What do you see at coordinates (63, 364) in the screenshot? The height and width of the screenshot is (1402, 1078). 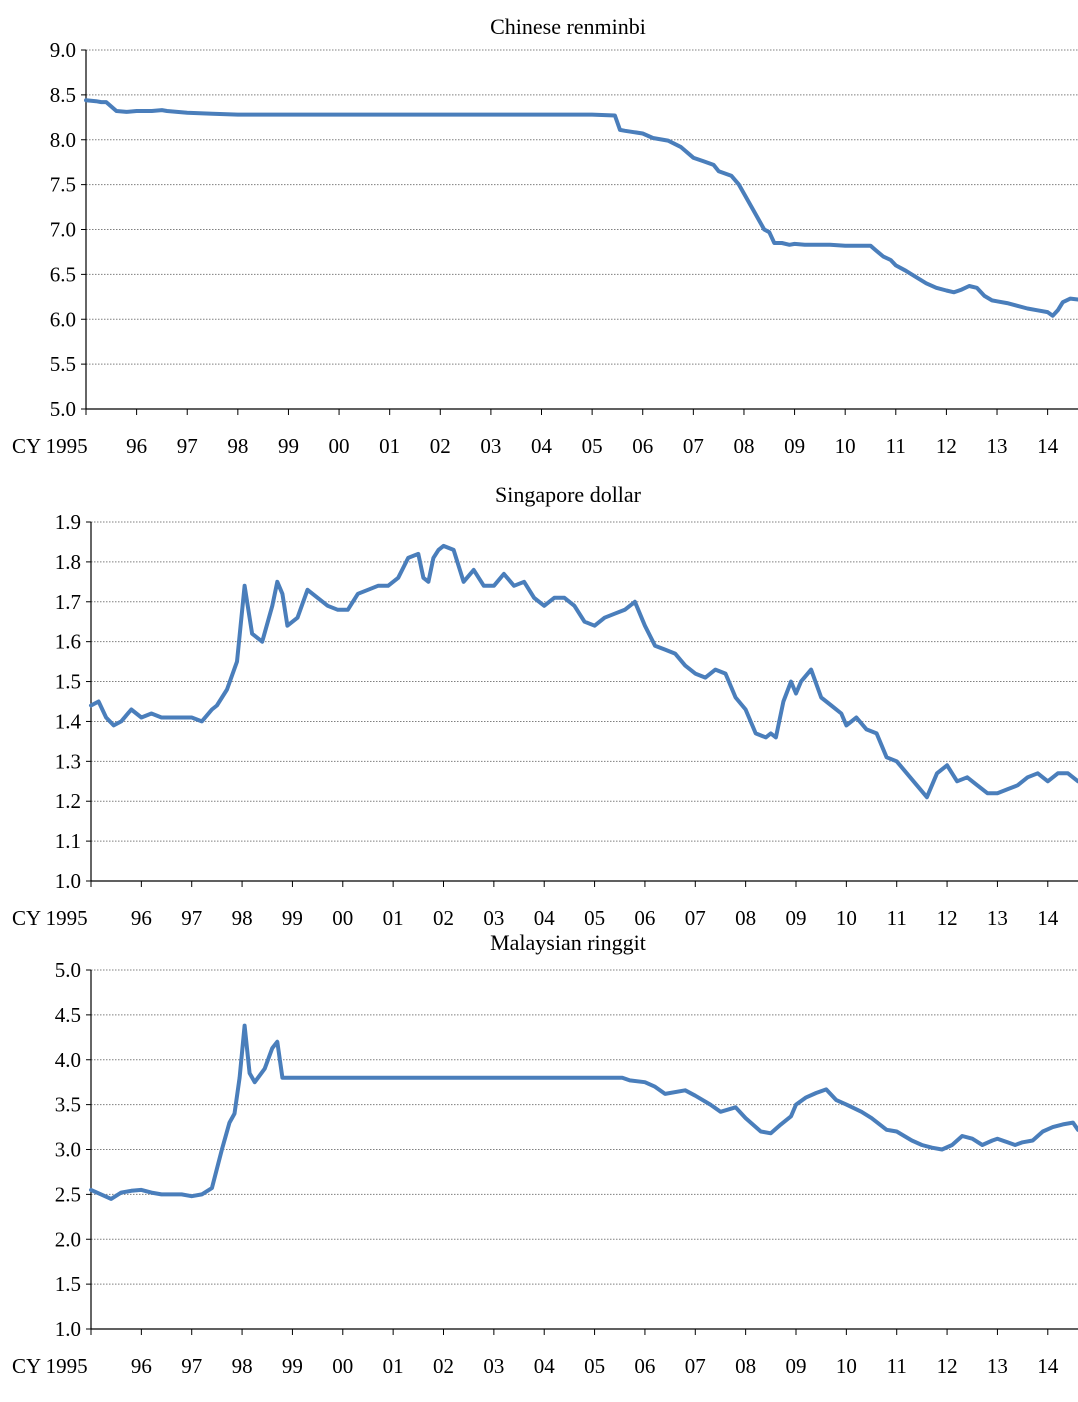 I see `y-tick-label: 5.5` at bounding box center [63, 364].